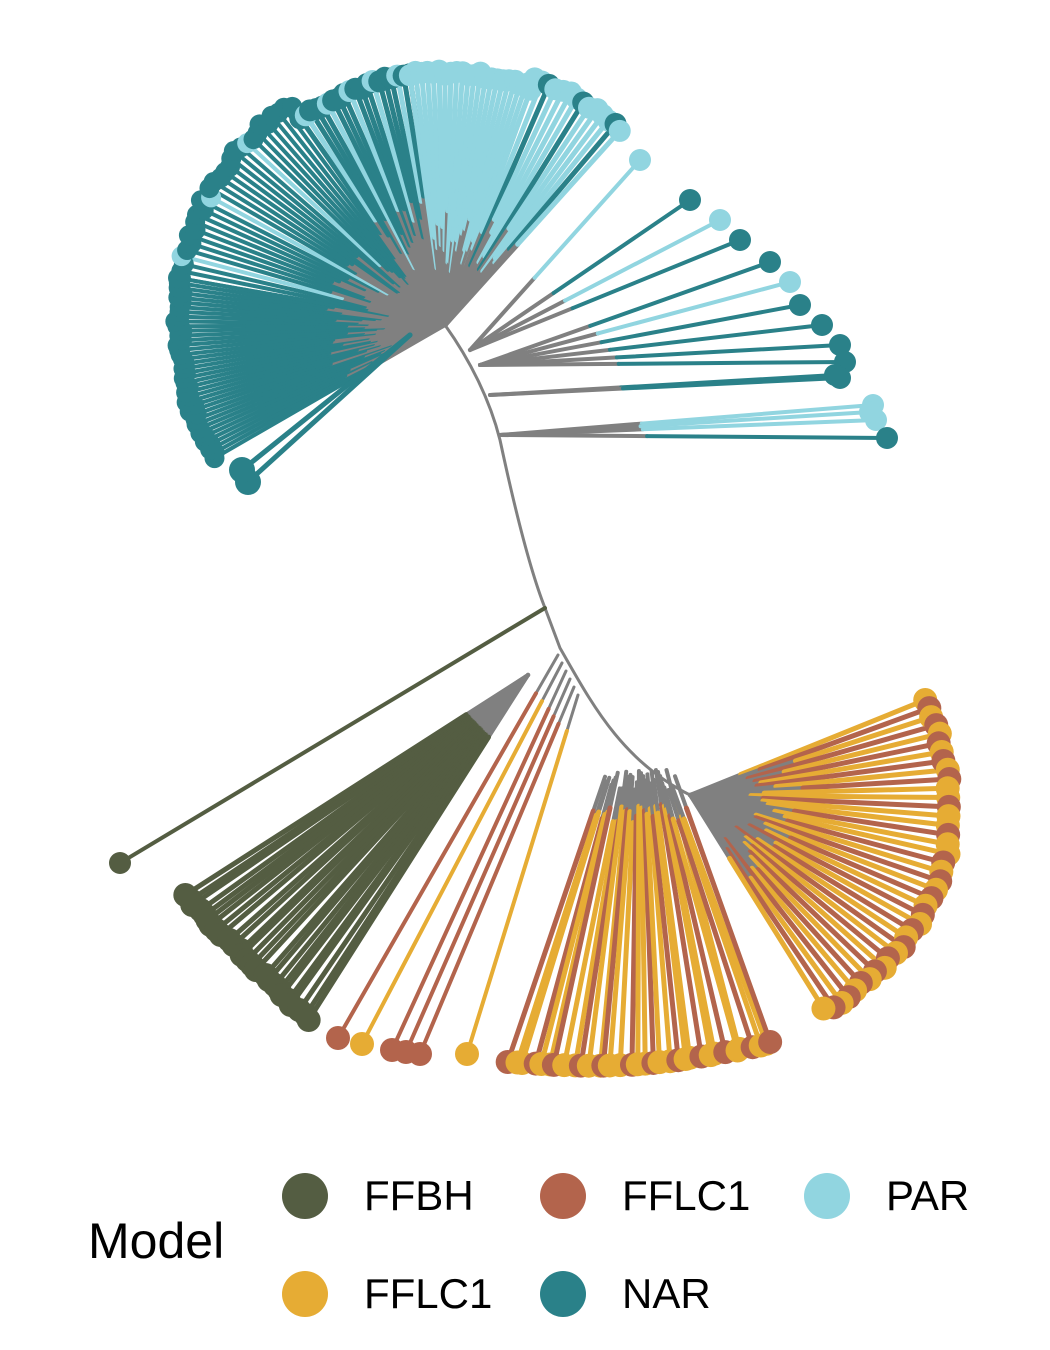 The image size is (1050, 1350). Describe the element at coordinates (420, 1054) in the screenshot. I see `mid-tip` at that location.